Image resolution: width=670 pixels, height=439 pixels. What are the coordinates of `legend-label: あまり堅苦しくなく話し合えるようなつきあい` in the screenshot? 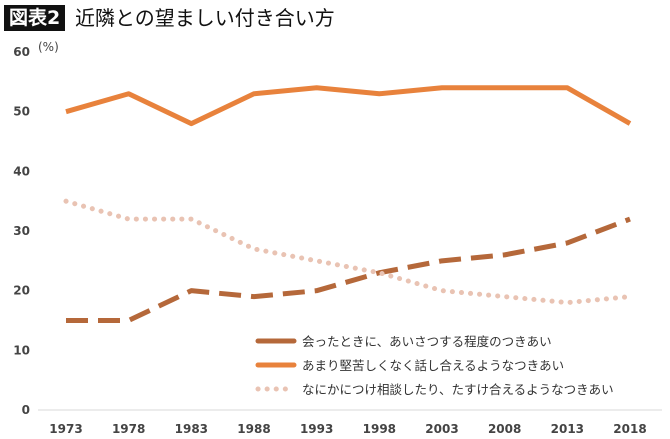 It's located at (433, 365).